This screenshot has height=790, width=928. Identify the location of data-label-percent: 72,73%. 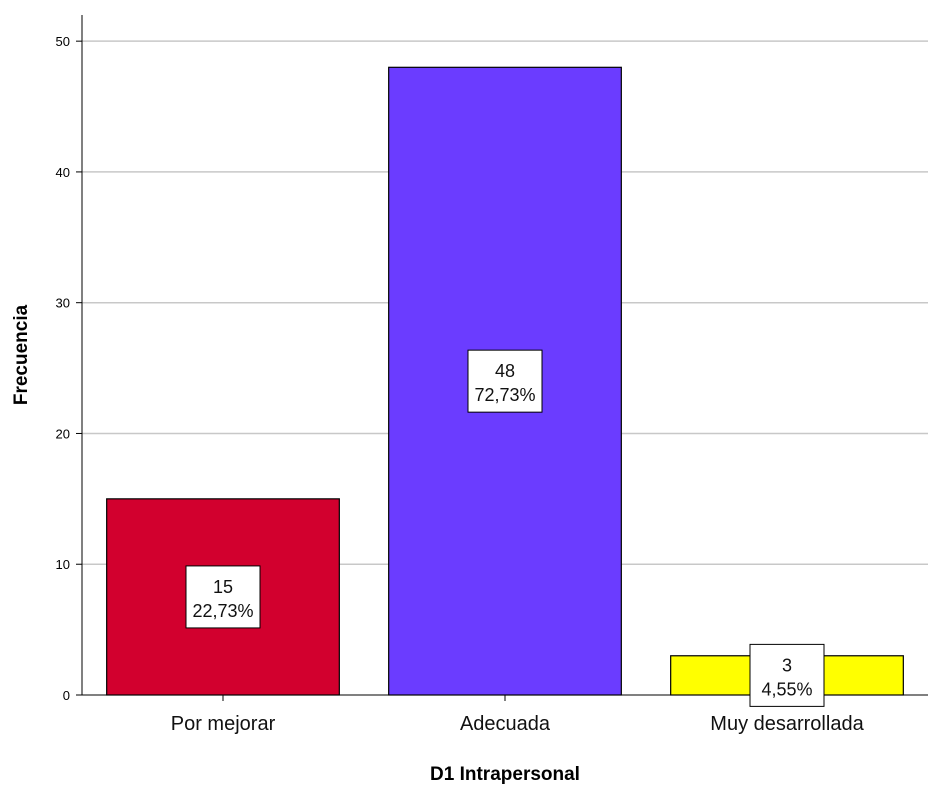
(504, 395).